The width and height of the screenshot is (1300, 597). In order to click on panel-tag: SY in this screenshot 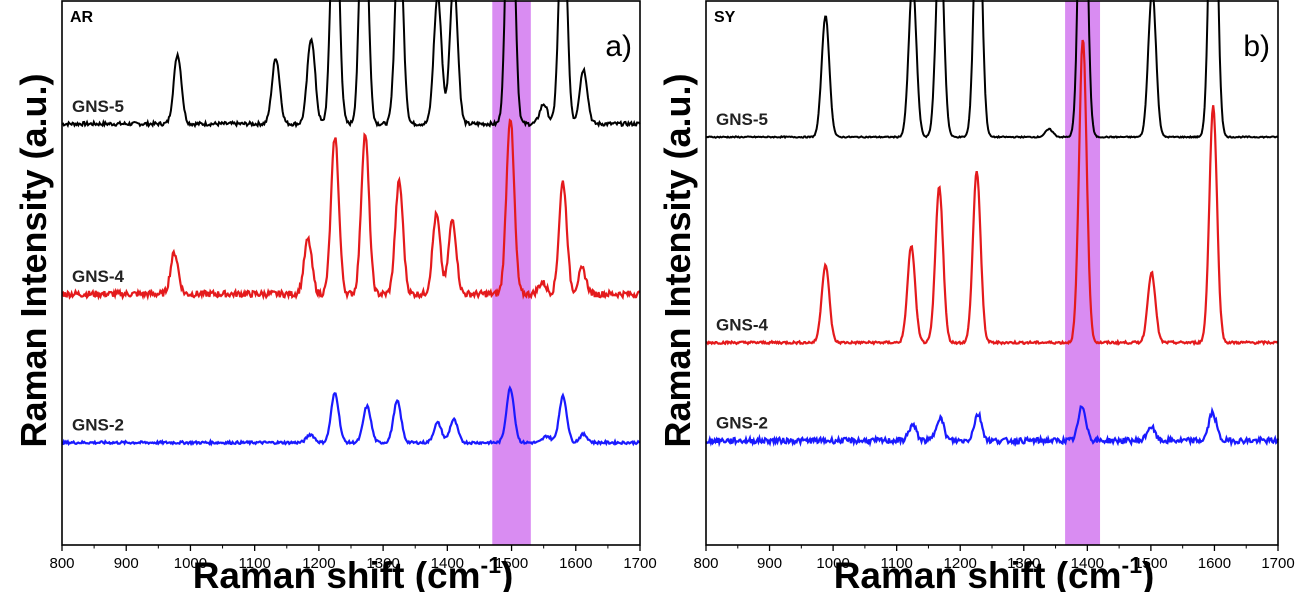, I will do `click(725, 17)`.